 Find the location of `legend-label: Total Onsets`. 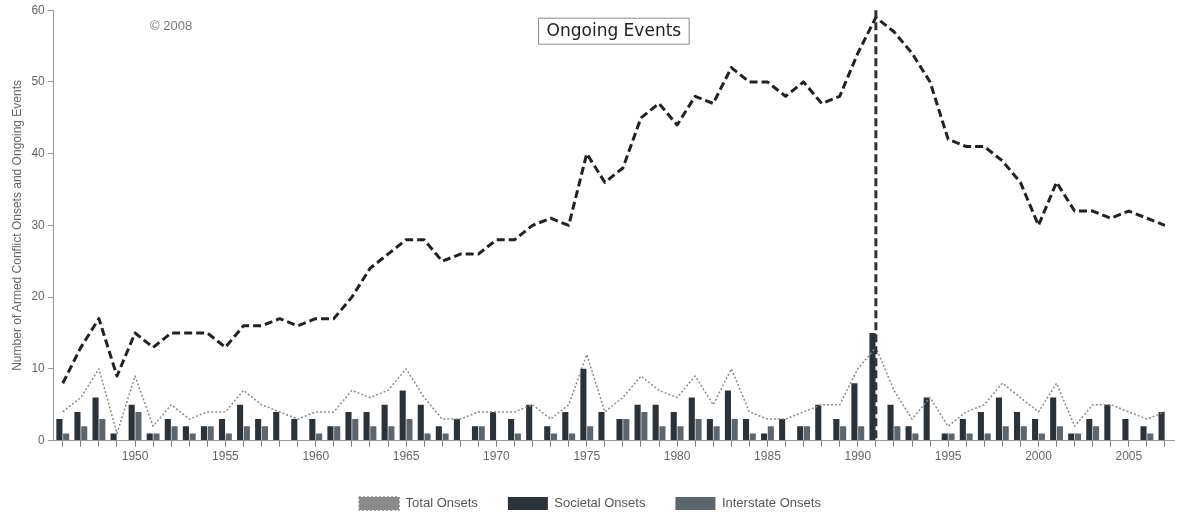

legend-label: Total Onsets is located at coordinates (442, 503).